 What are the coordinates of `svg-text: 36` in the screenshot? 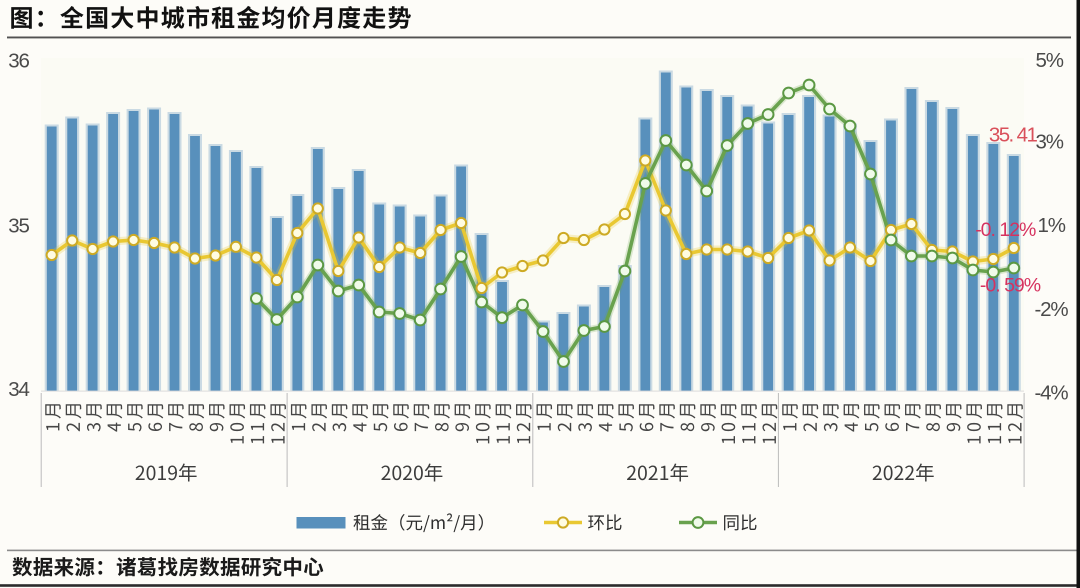 It's located at (18, 61).